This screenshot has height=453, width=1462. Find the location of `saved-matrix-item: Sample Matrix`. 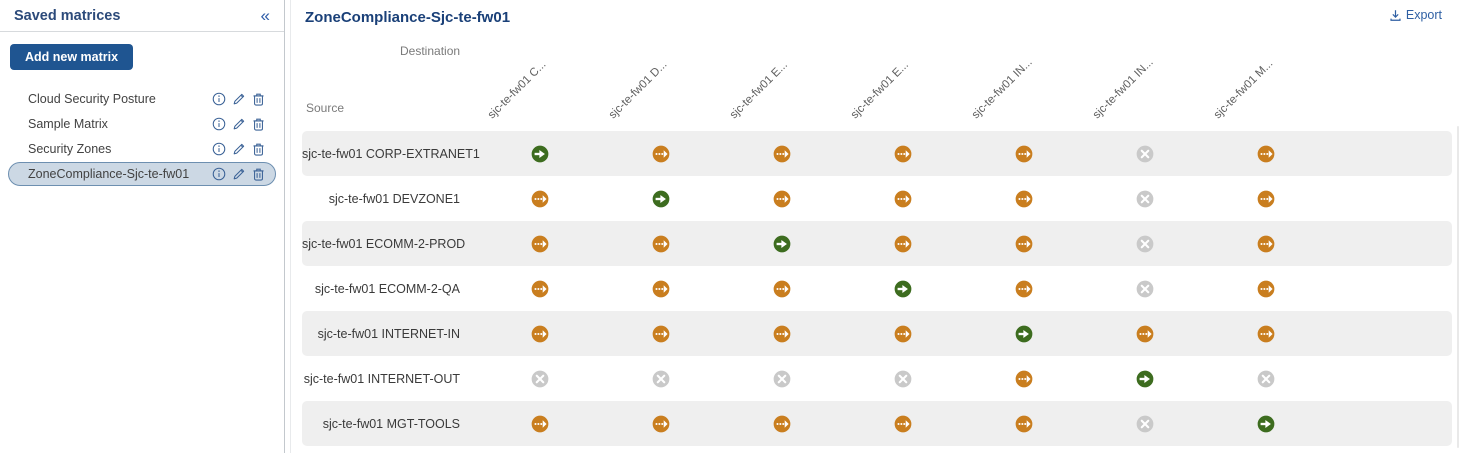

saved-matrix-item: Sample Matrix is located at coordinates (142, 124).